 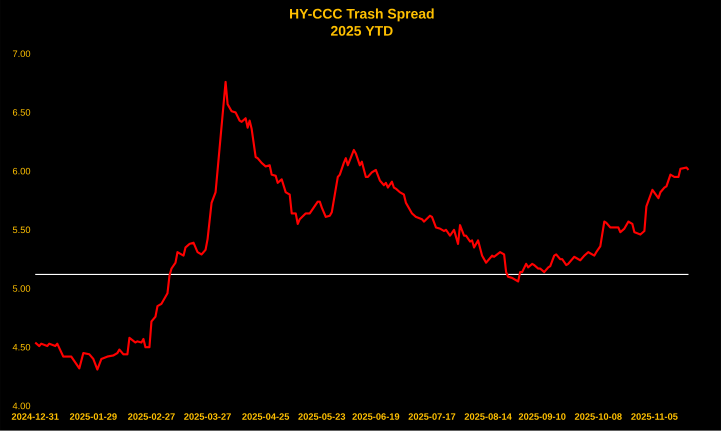 I want to click on y-tick-label: 5.50, so click(x=21, y=230).